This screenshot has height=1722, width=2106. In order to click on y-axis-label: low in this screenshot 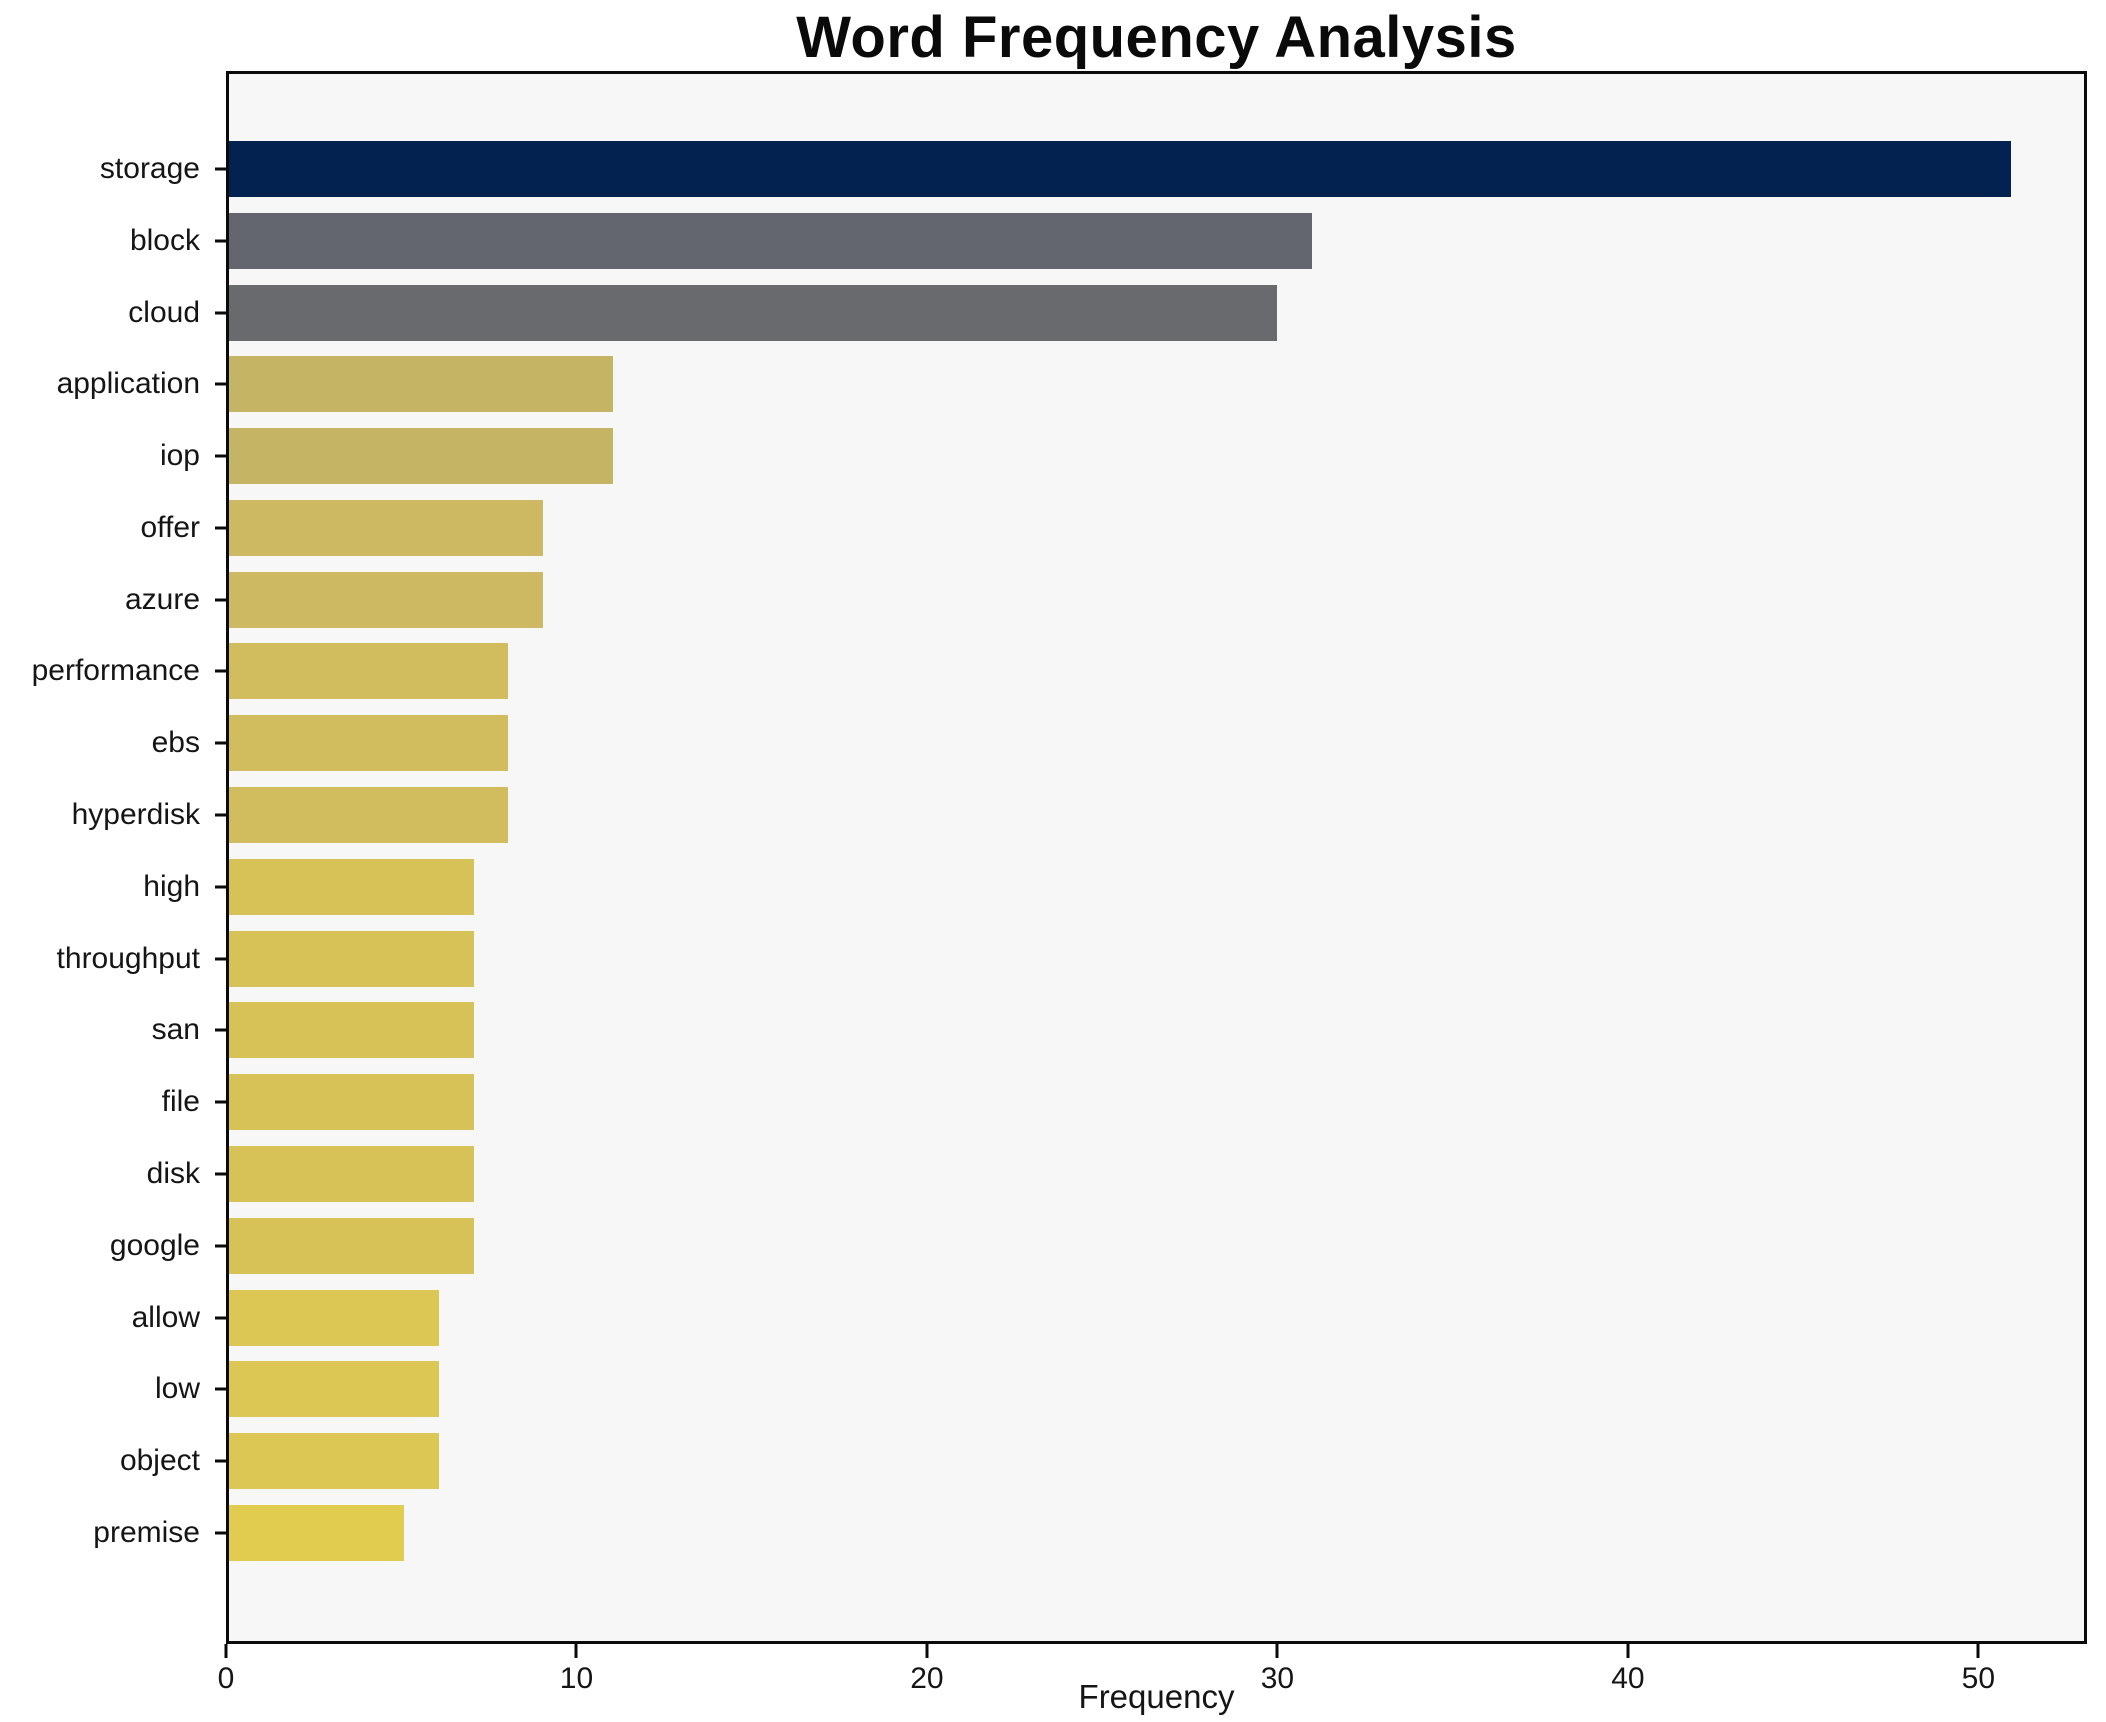, I will do `click(177, 1389)`.